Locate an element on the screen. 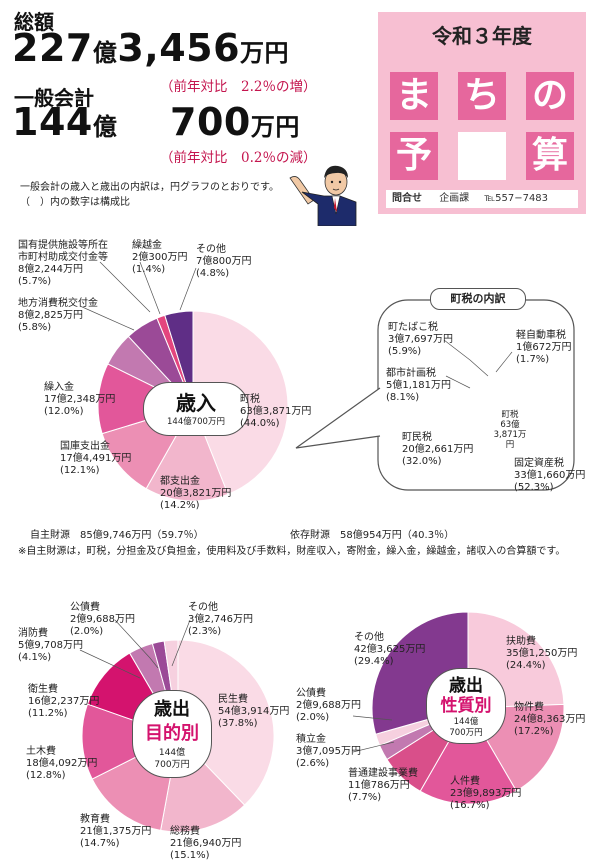 The height and width of the screenshot is (865, 600). label-assistance: 扶助費 35億1,250万円 (24.4%) is located at coordinates (542, 653).